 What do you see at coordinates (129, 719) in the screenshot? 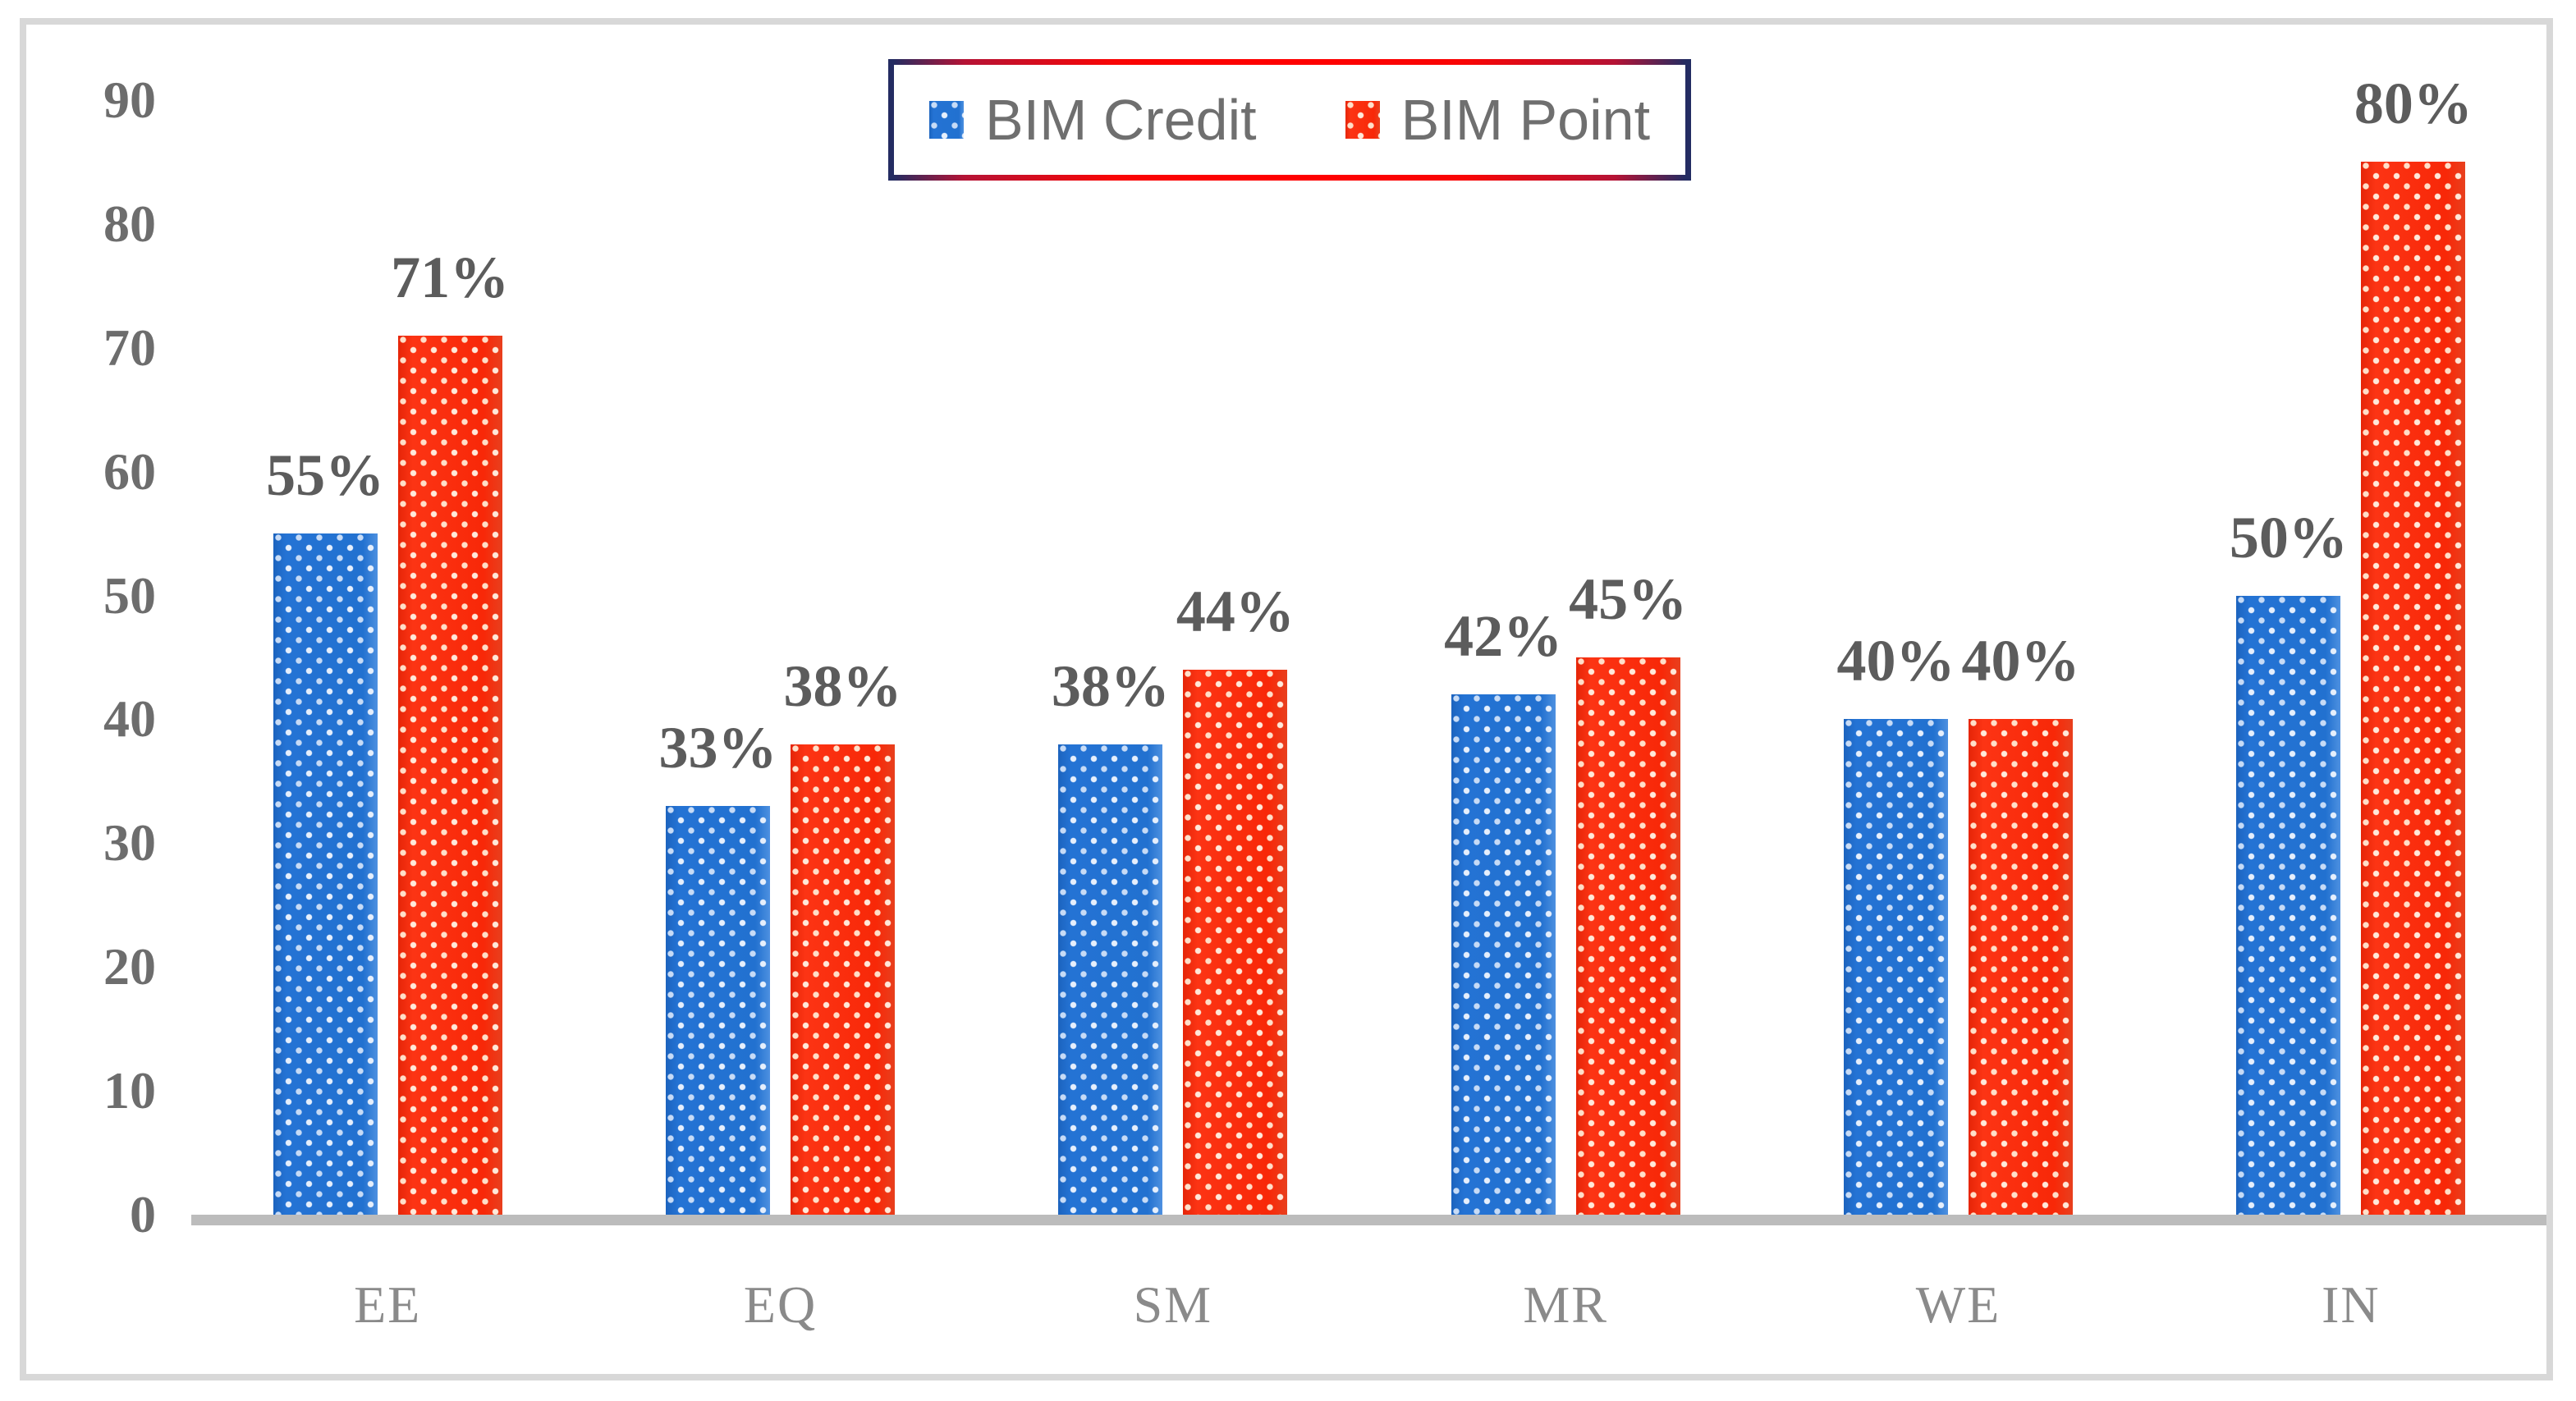
I see `y-tick-label: 40` at bounding box center [129, 719].